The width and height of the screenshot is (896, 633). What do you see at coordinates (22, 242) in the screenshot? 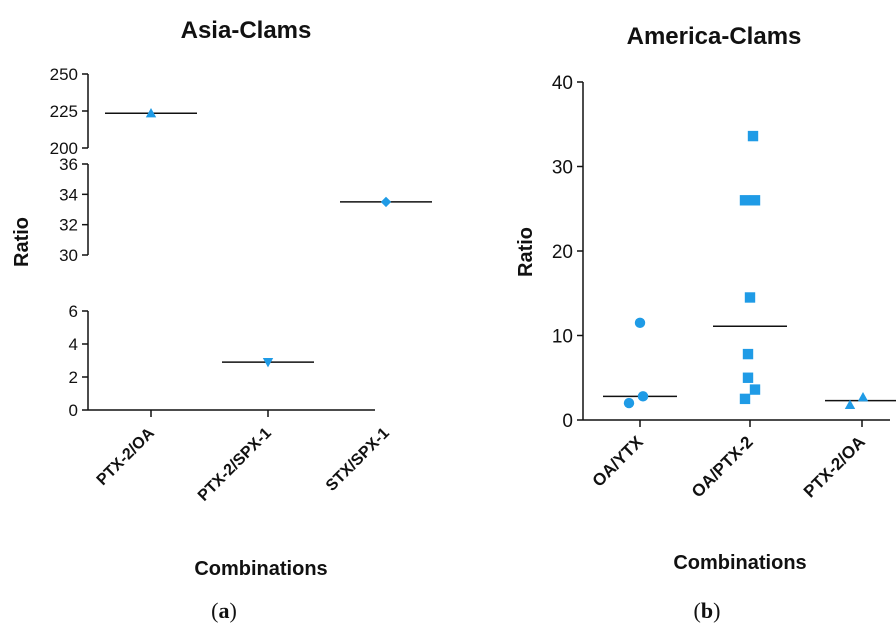
I see `chart-a-ylabel: Ratio` at bounding box center [22, 242].